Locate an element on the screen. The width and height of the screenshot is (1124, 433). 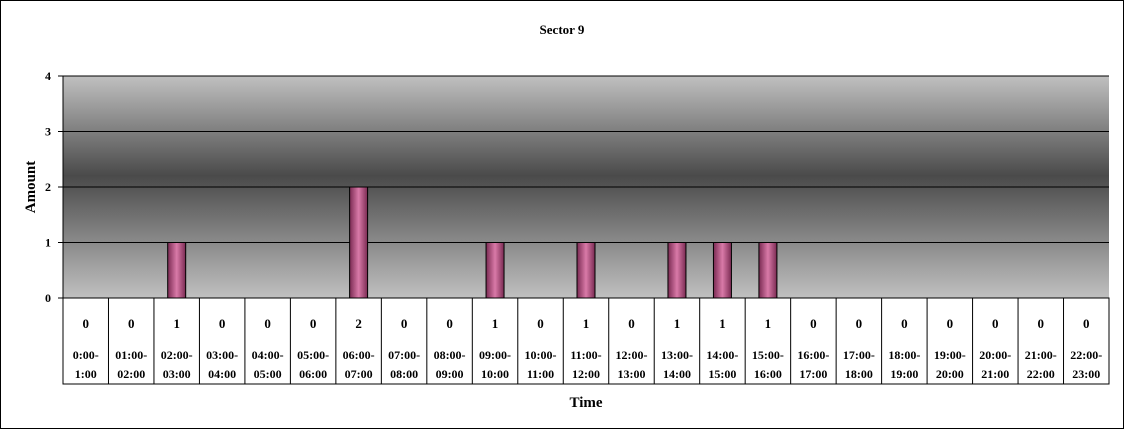
x-tick-label: 06:00 is located at coordinates (313, 374).